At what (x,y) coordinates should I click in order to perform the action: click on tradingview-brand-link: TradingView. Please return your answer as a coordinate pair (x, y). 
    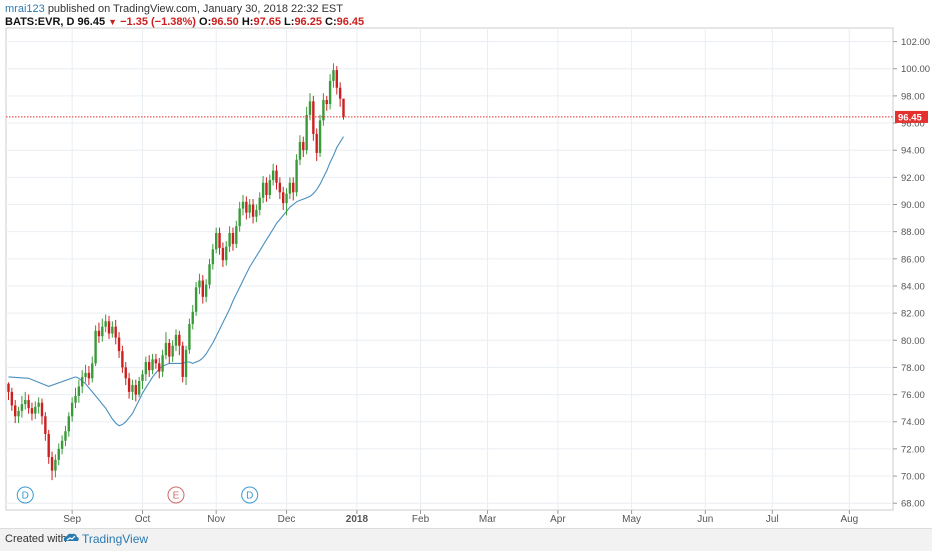
    Looking at the image, I should click on (115, 539).